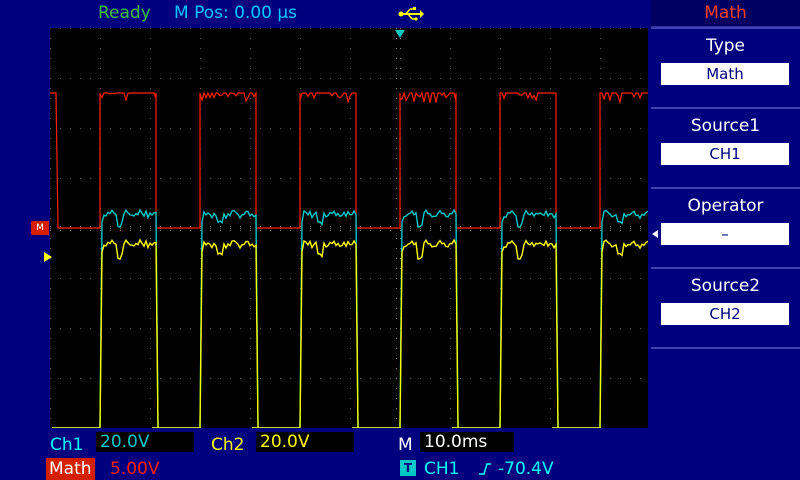 The image size is (800, 480). What do you see at coordinates (400, 35) in the screenshot?
I see `trigger-position-marker` at bounding box center [400, 35].